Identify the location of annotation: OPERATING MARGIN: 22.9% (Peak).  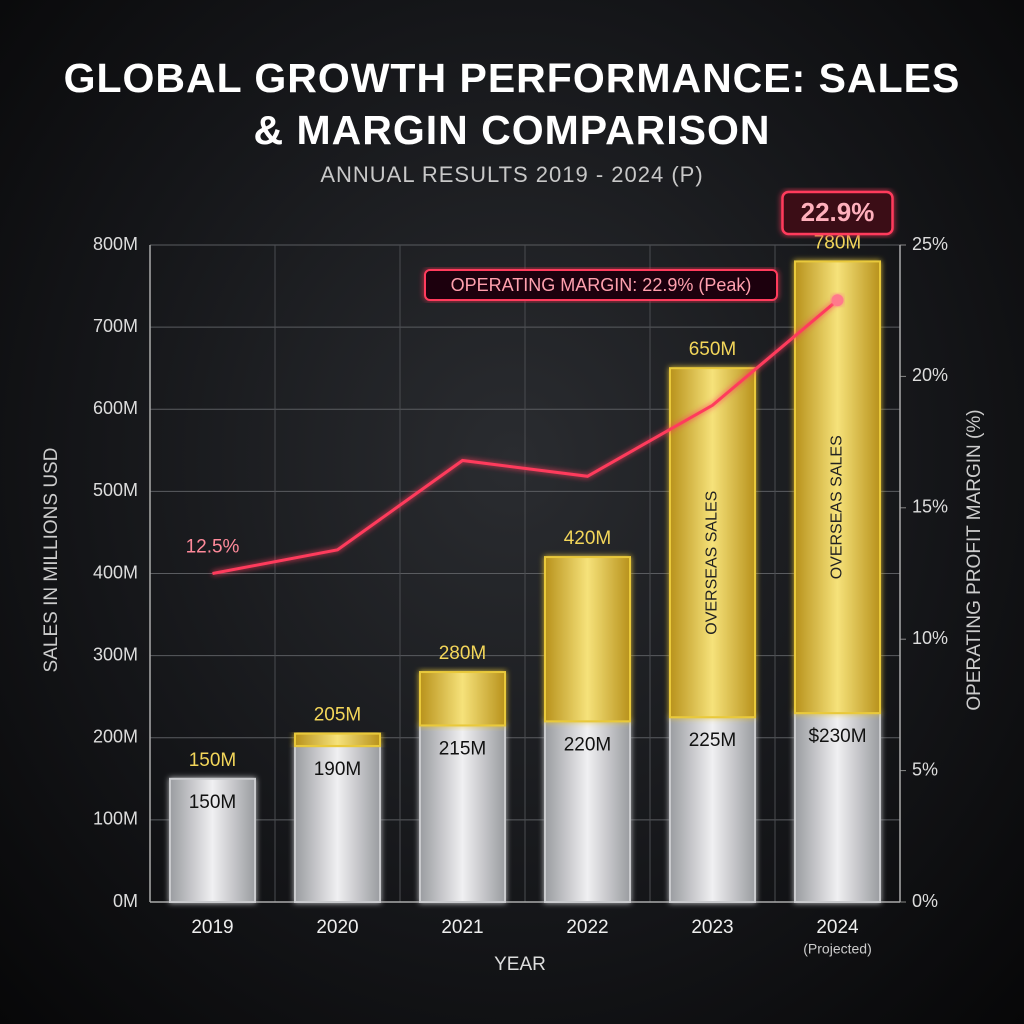
(601, 285).